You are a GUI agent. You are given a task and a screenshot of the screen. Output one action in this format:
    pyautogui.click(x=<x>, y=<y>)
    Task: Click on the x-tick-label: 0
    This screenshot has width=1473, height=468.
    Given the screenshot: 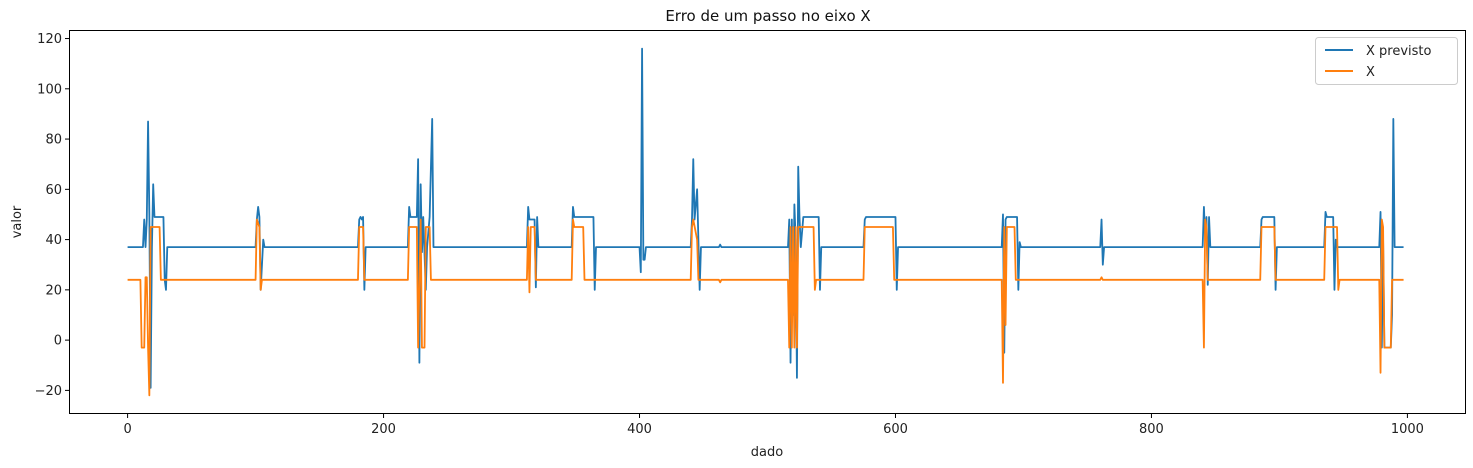 What is the action you would take?
    pyautogui.click(x=127, y=429)
    